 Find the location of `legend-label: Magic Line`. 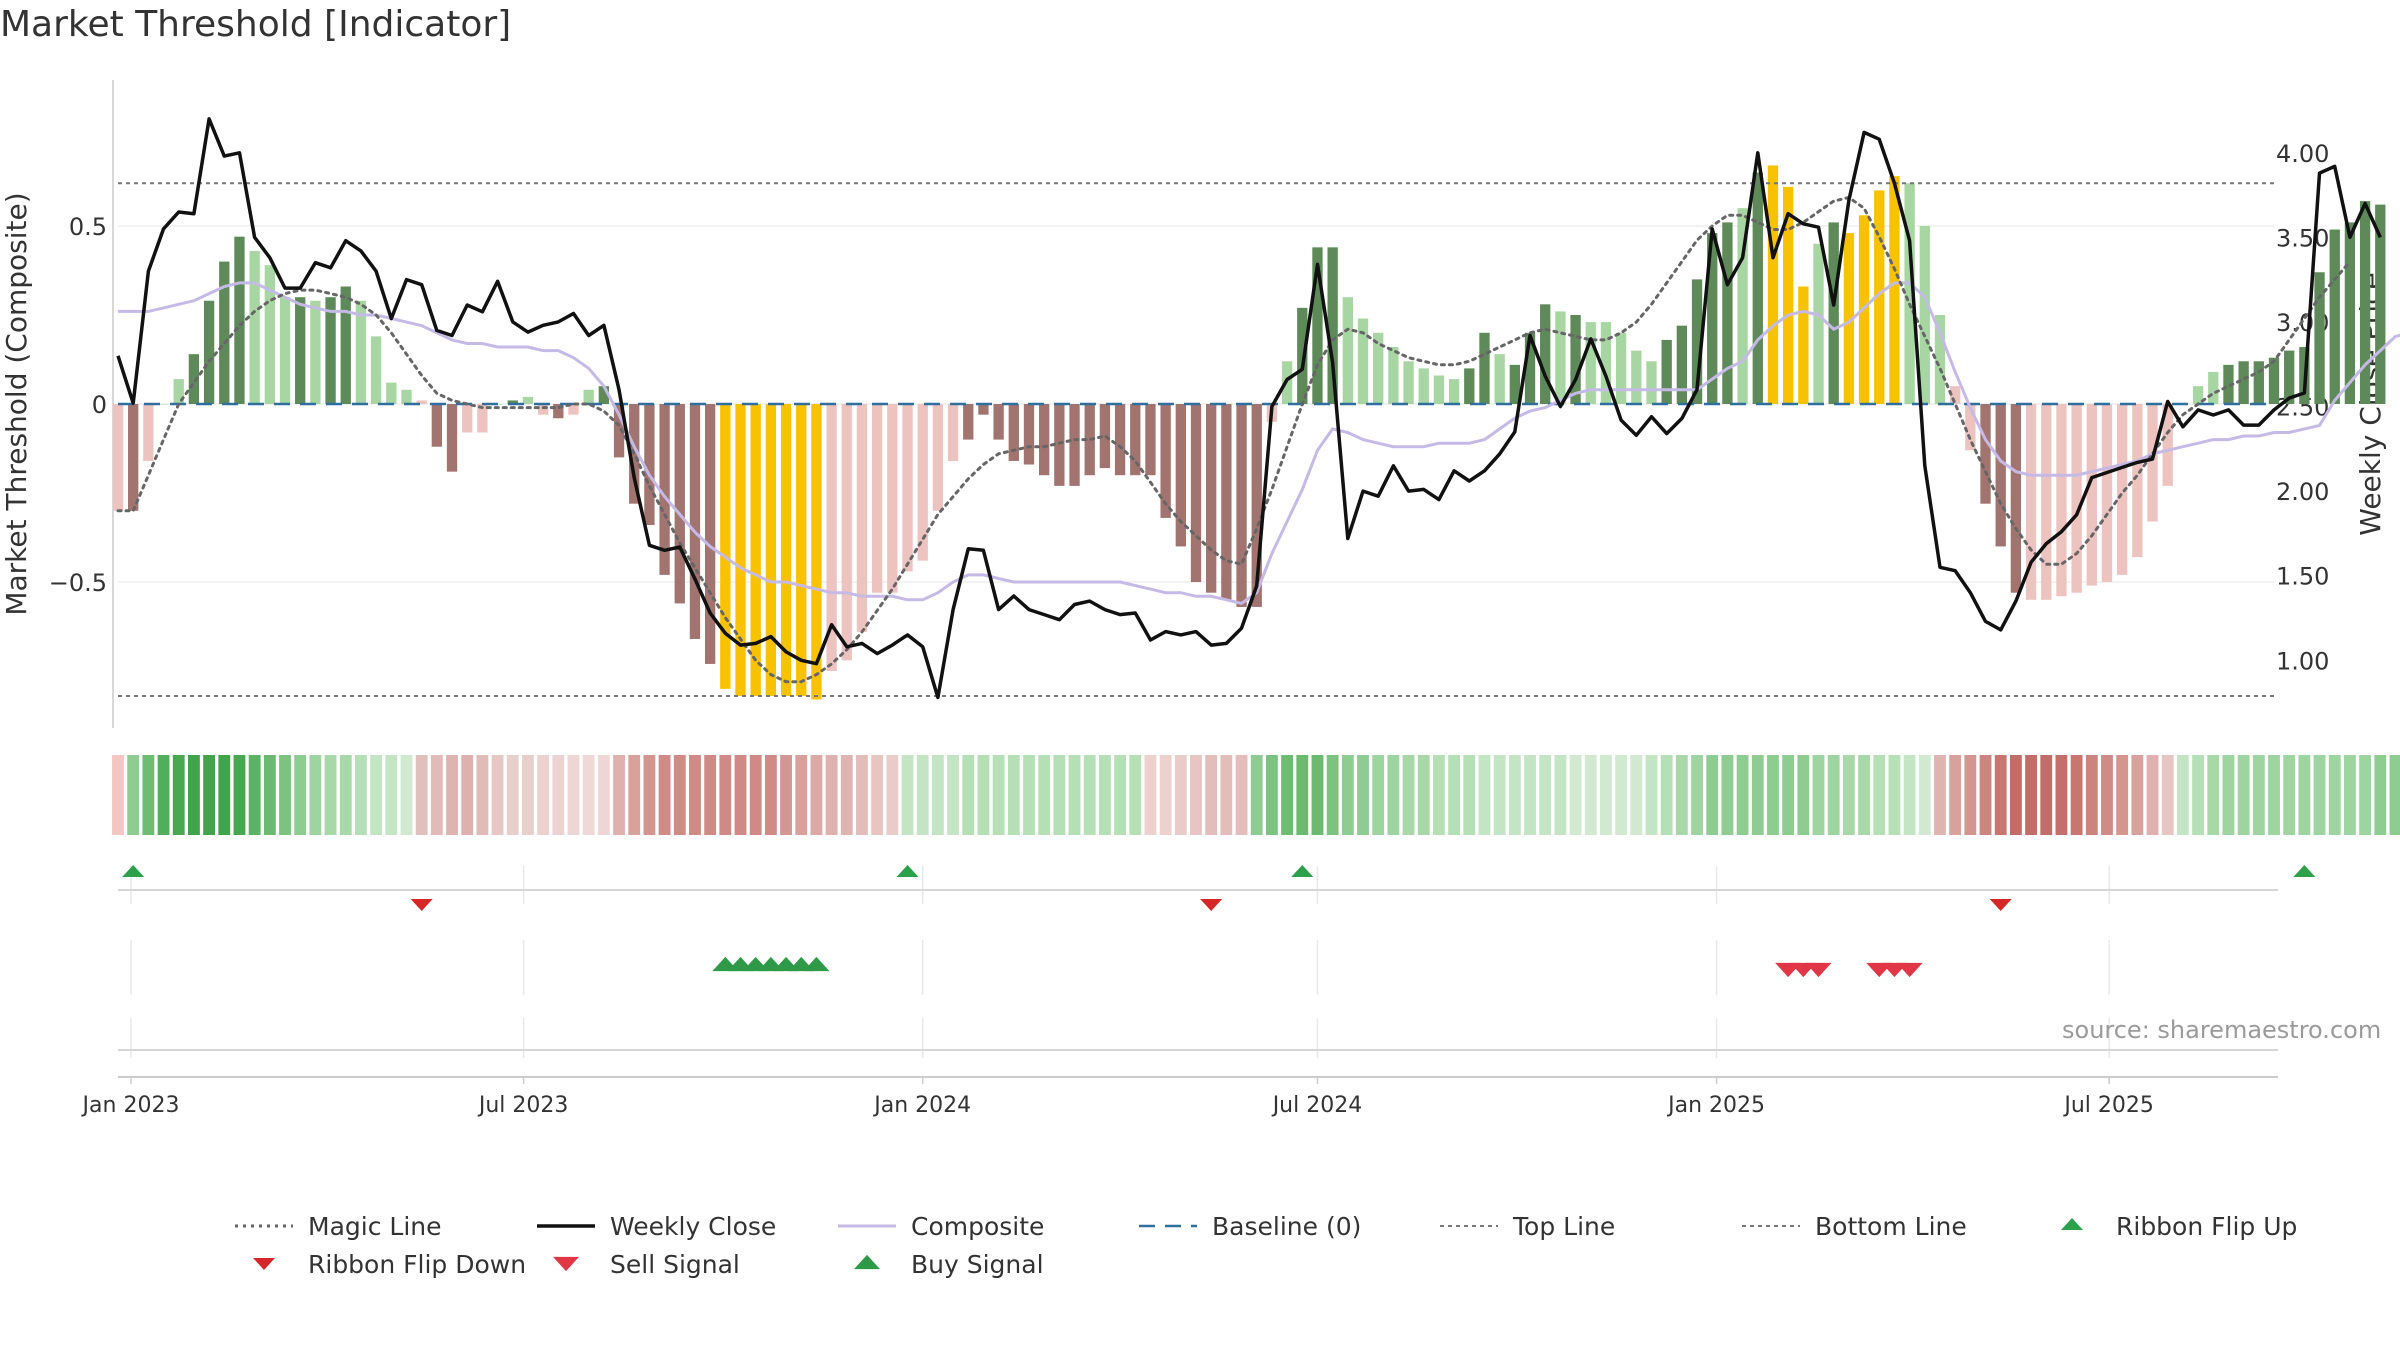

legend-label: Magic Line is located at coordinates (375, 1226).